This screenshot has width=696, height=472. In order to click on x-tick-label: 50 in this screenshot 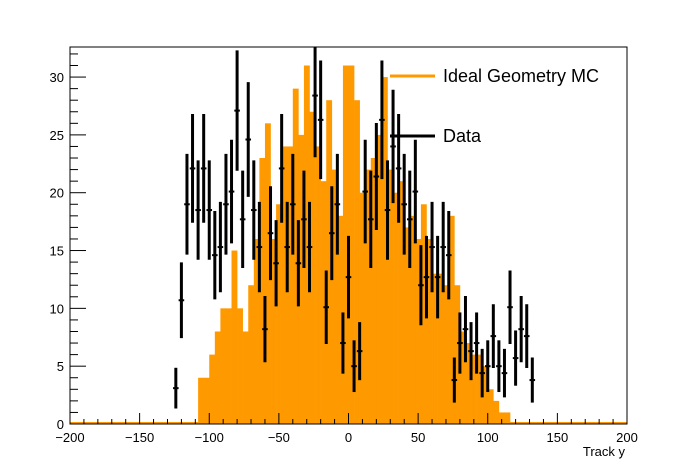, I will do `click(418, 437)`.